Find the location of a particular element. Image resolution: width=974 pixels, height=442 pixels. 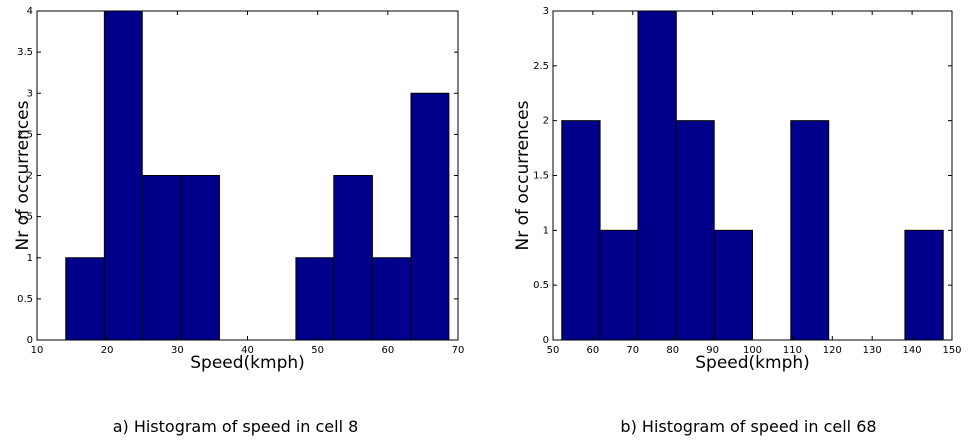

x-tick-label: 80 is located at coordinates (672, 350).